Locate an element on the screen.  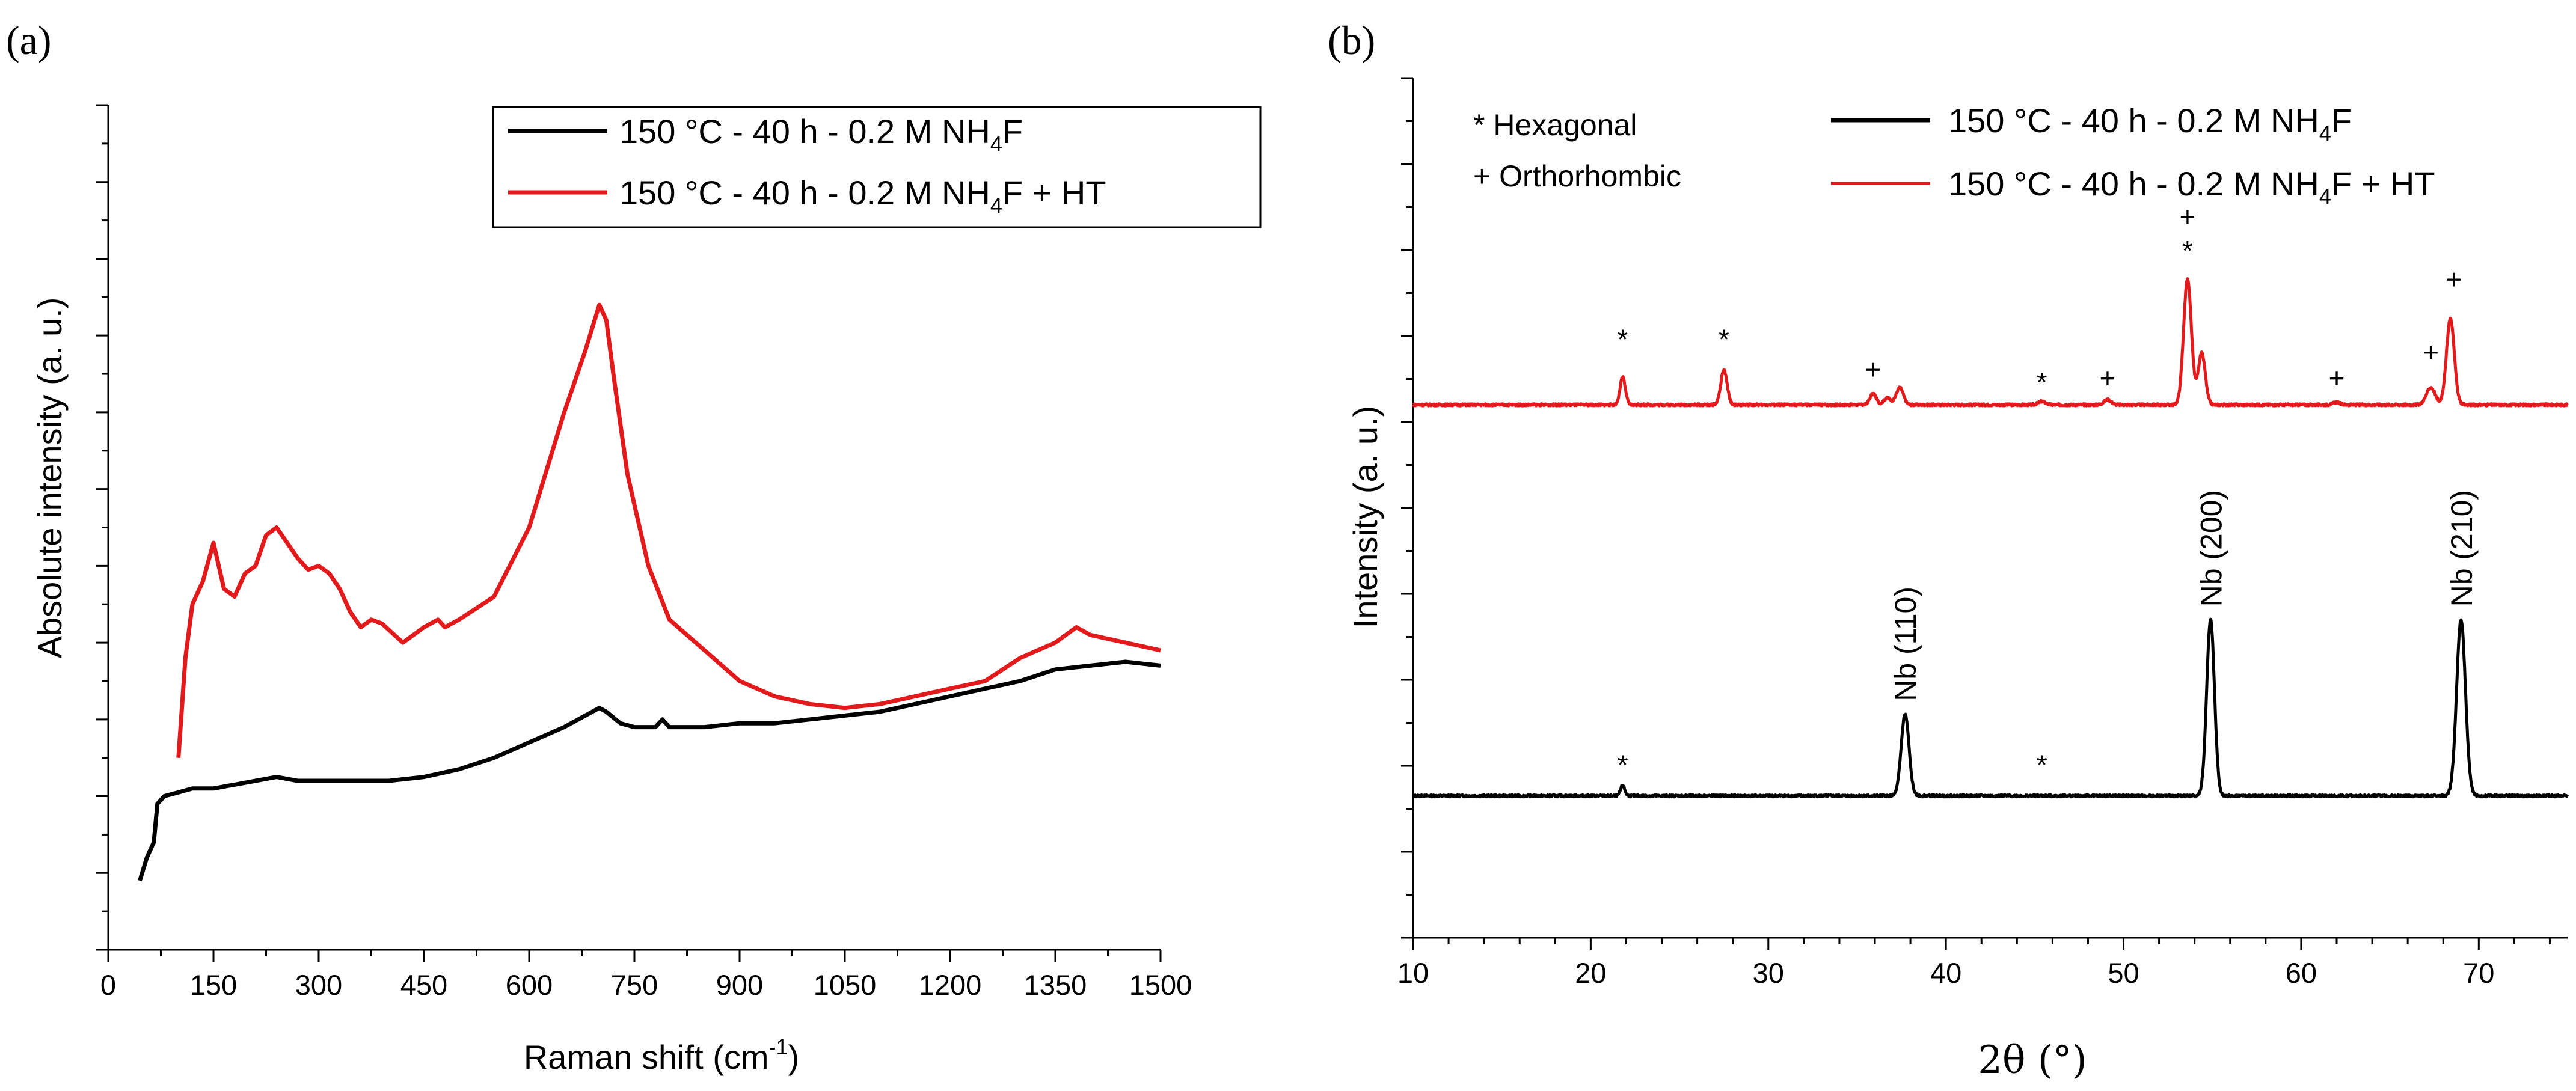
raman-x-tick-label: 450 is located at coordinates (423, 985).